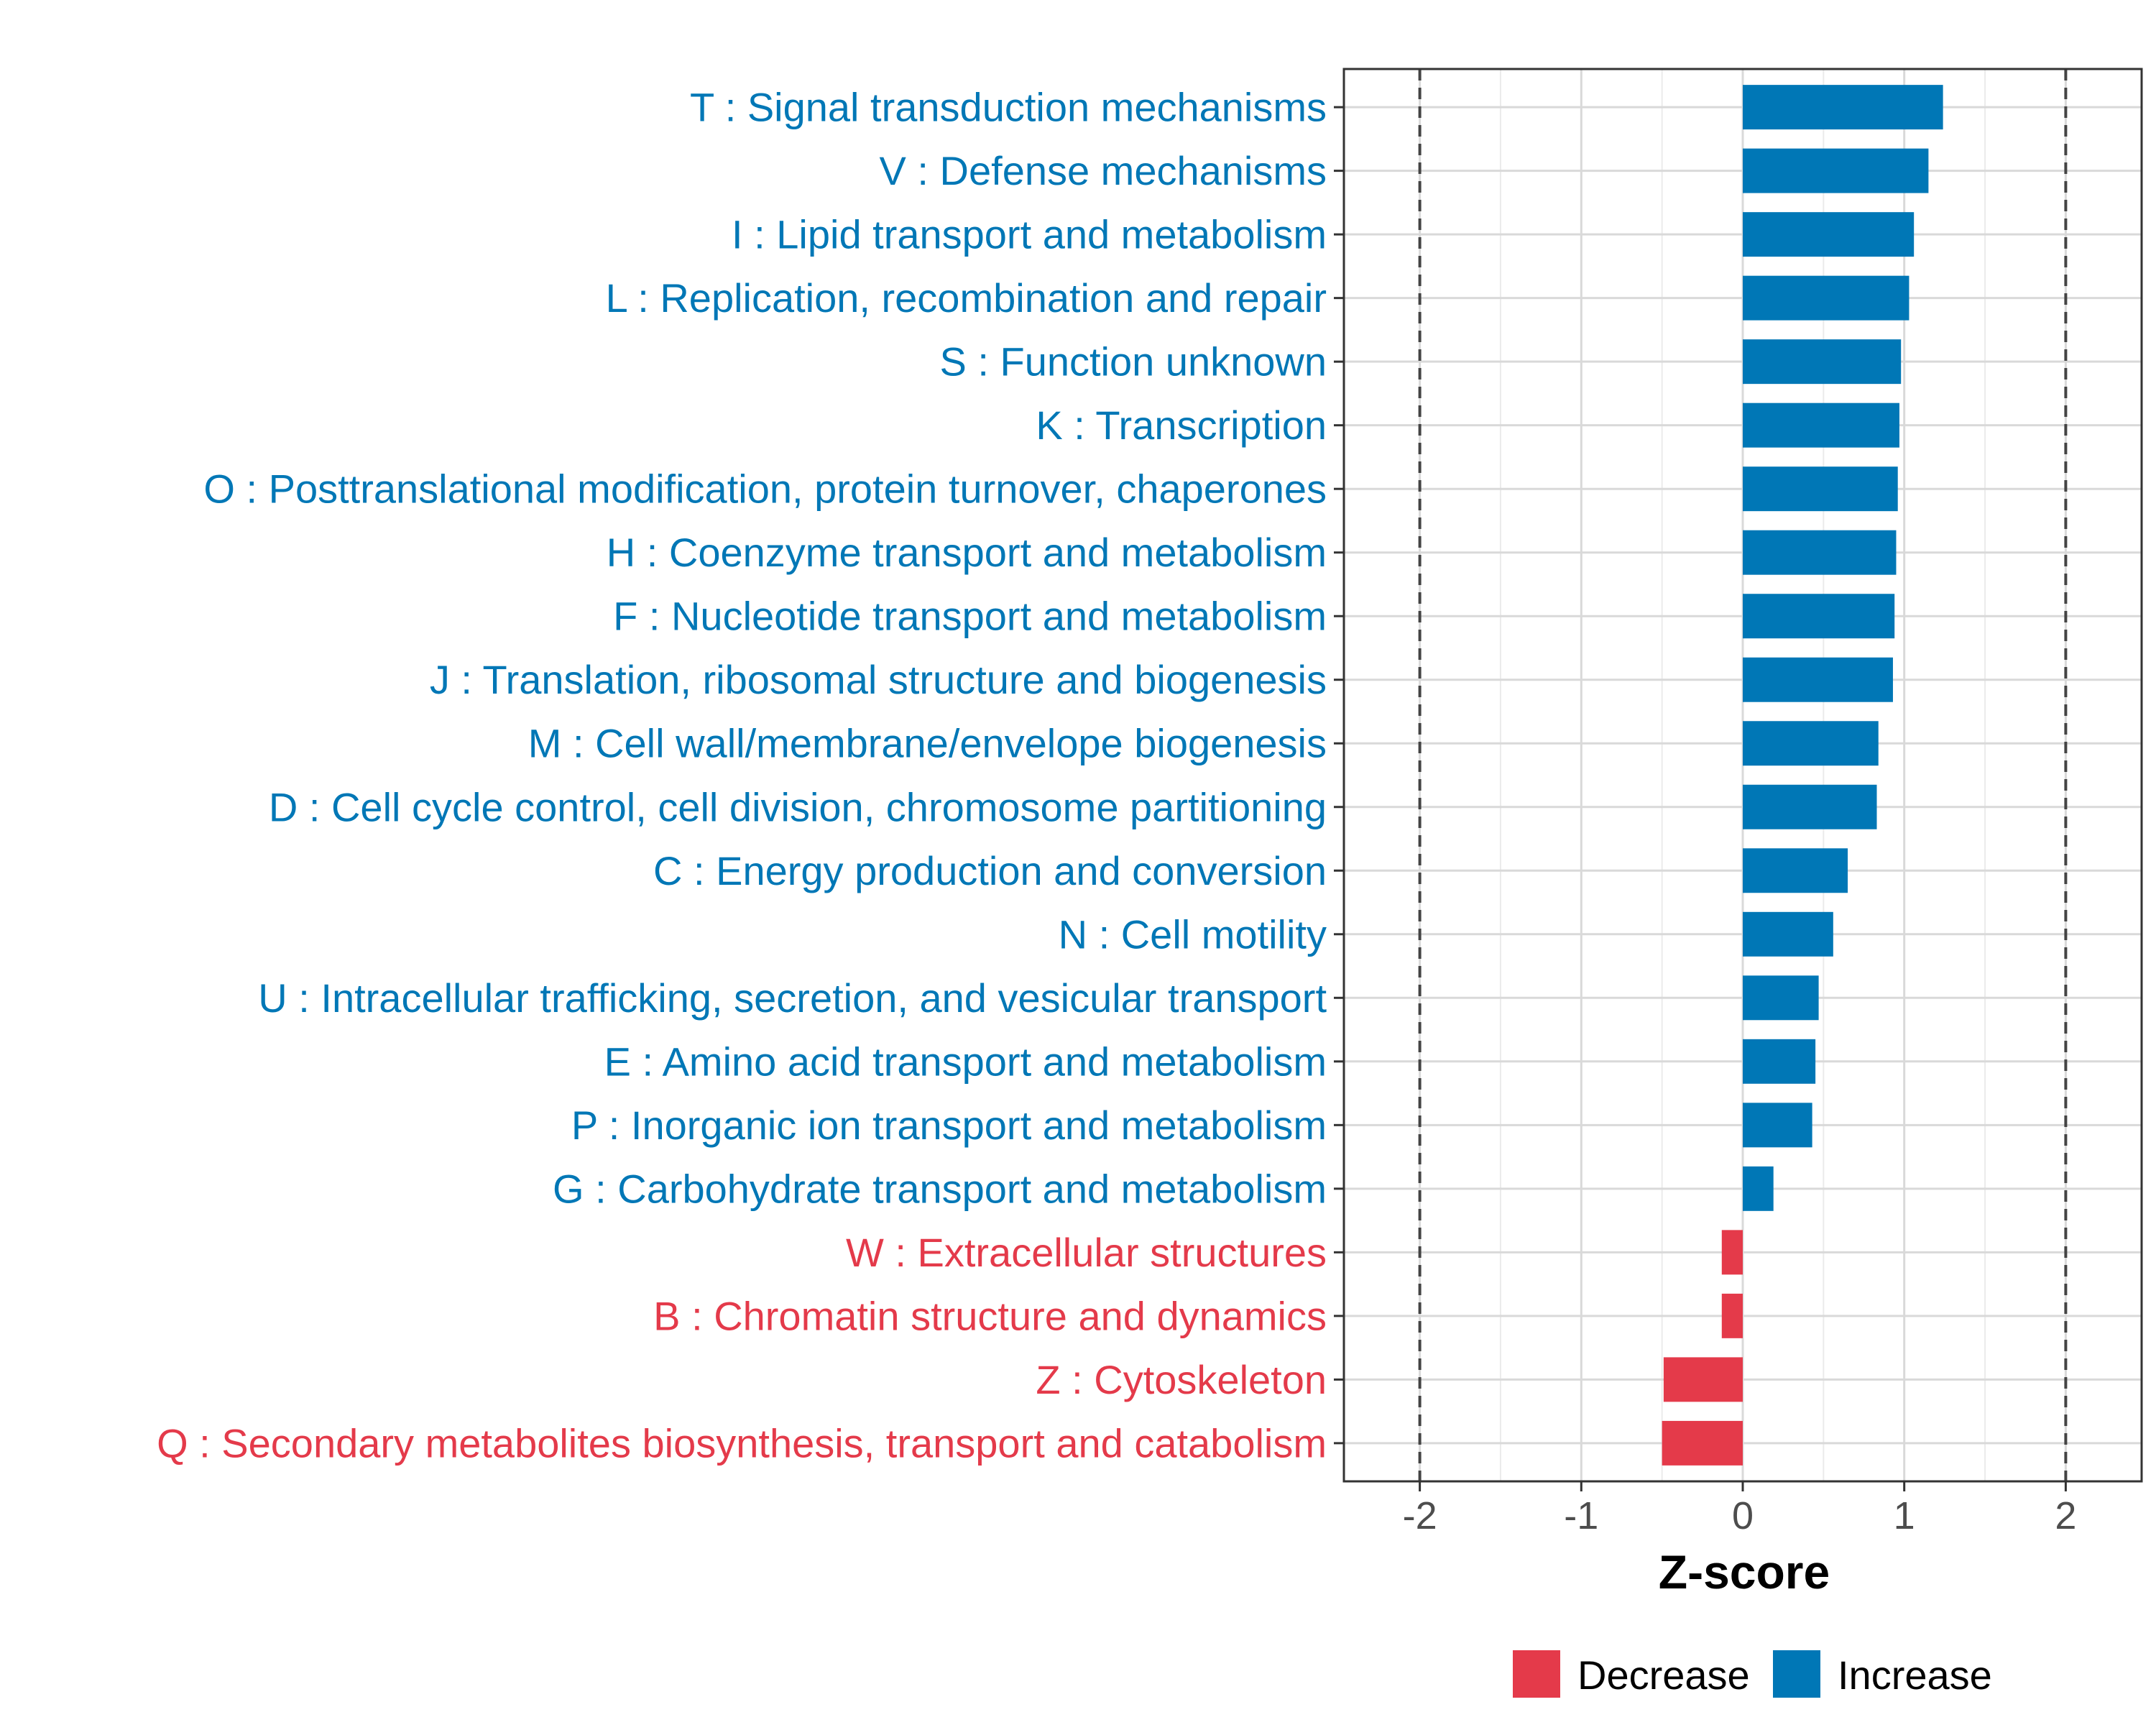 The width and height of the screenshot is (2156, 1725). What do you see at coordinates (1193, 934) in the screenshot?
I see `category-label: N : Cell motility` at bounding box center [1193, 934].